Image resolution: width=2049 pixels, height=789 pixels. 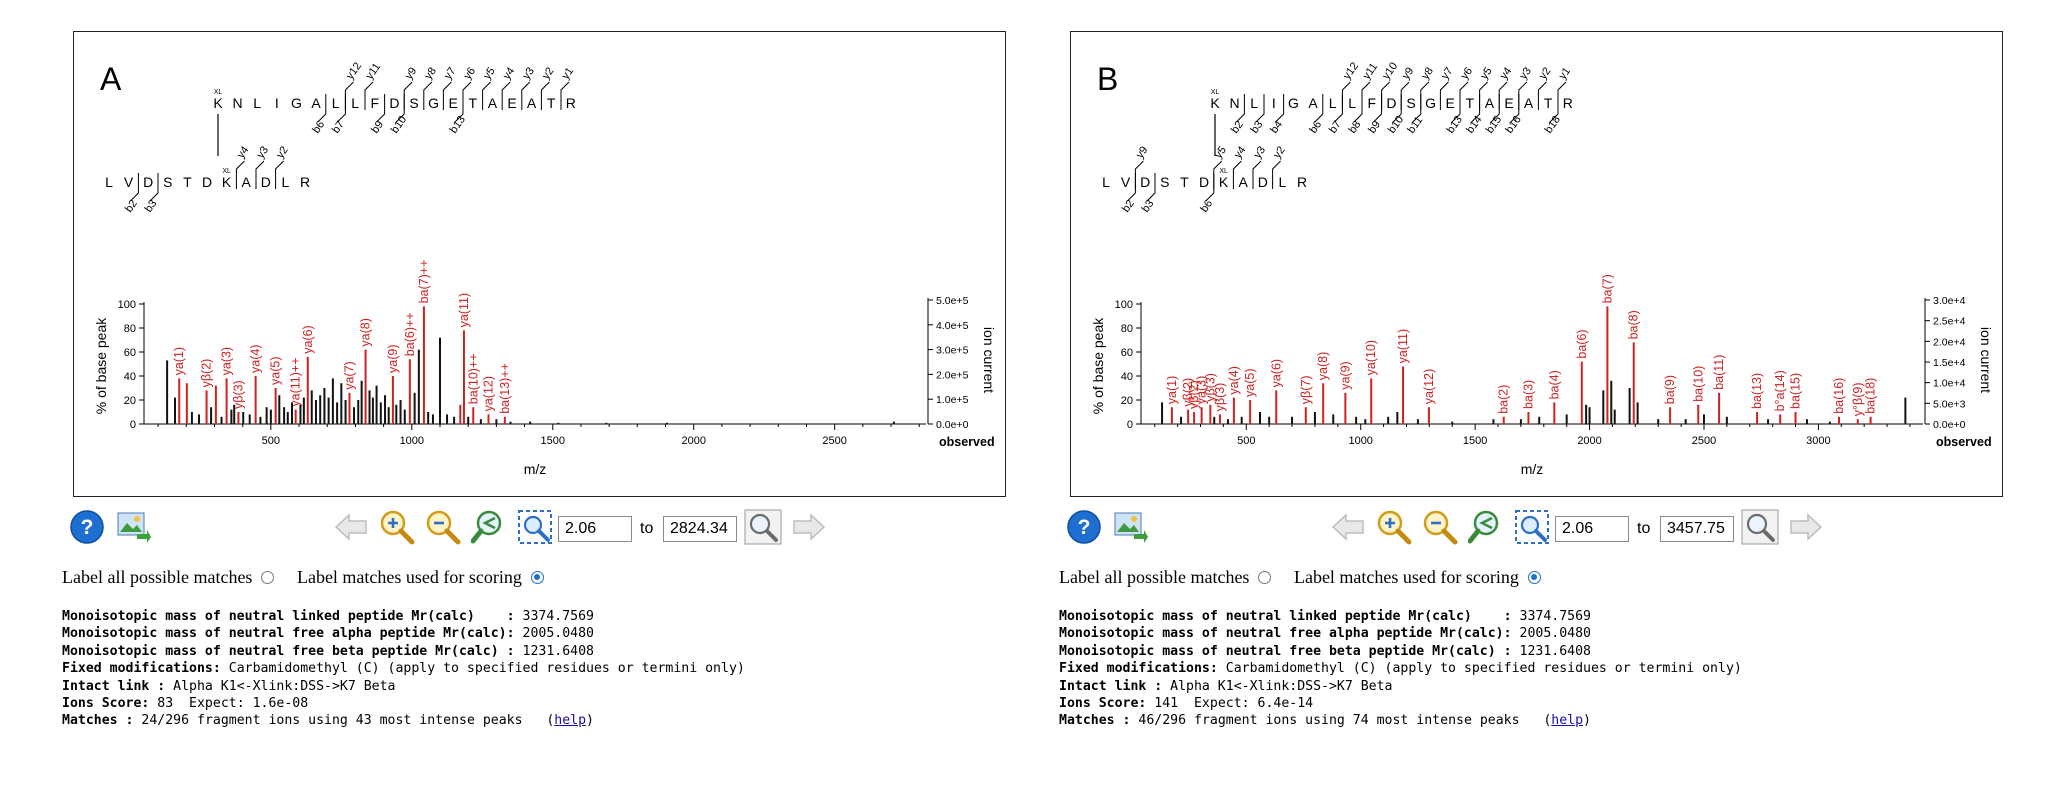 I want to click on y-tick-label: 40, so click(x=1127, y=377).